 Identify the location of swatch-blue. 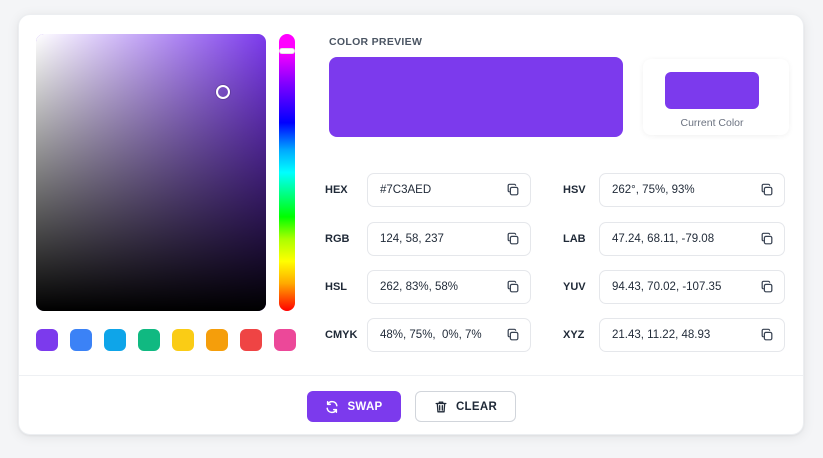
(81, 340).